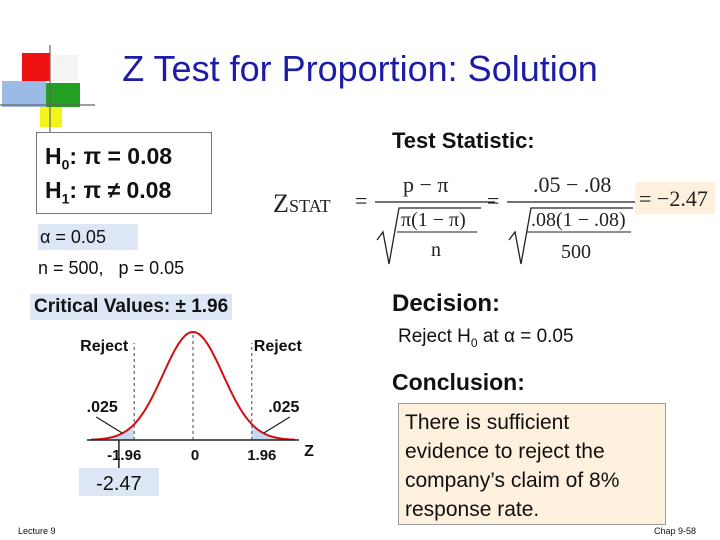 This screenshot has width=720, height=540. I want to click on decision-heading: Decision:, so click(446, 303).